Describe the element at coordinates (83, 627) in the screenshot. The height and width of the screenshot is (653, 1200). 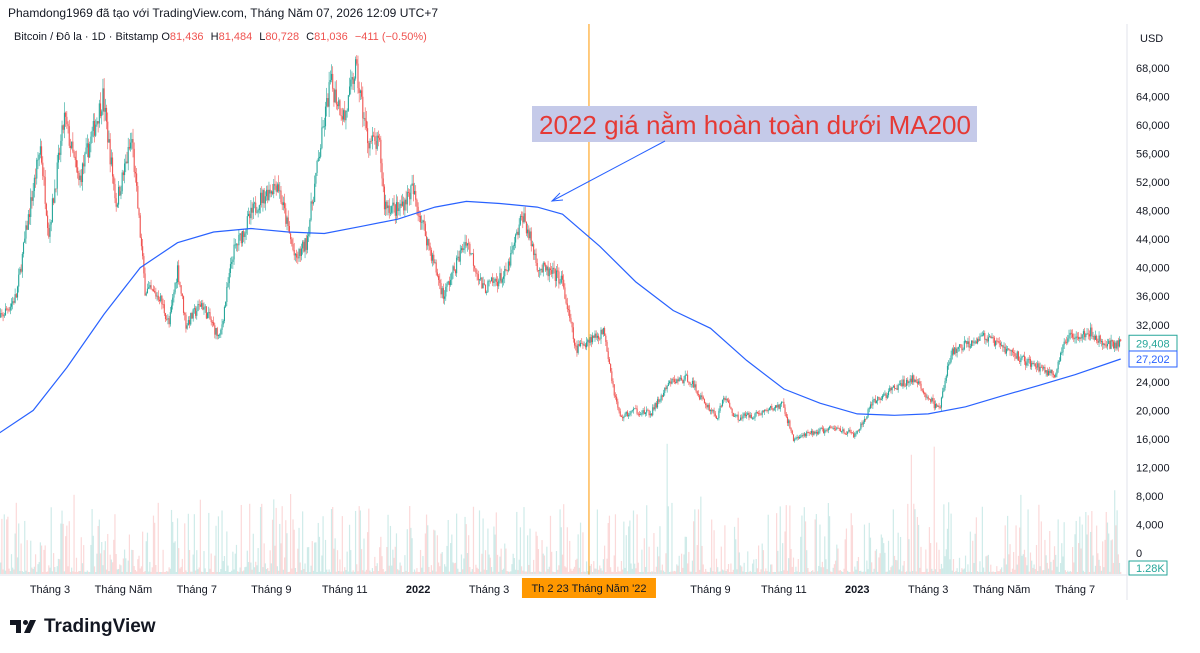
I see `tradingview-logo: TradingView` at that location.